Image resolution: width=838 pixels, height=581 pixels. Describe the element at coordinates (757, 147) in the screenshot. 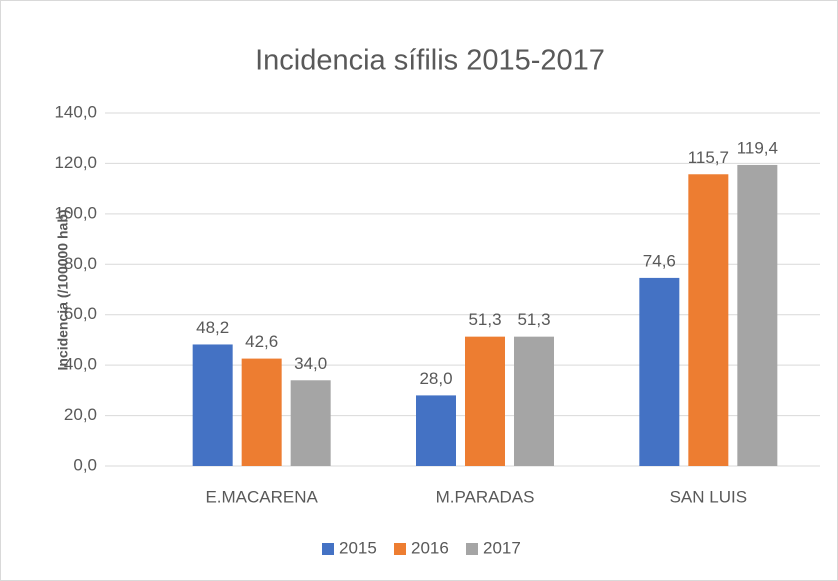

I see `data-label: 119,4` at that location.